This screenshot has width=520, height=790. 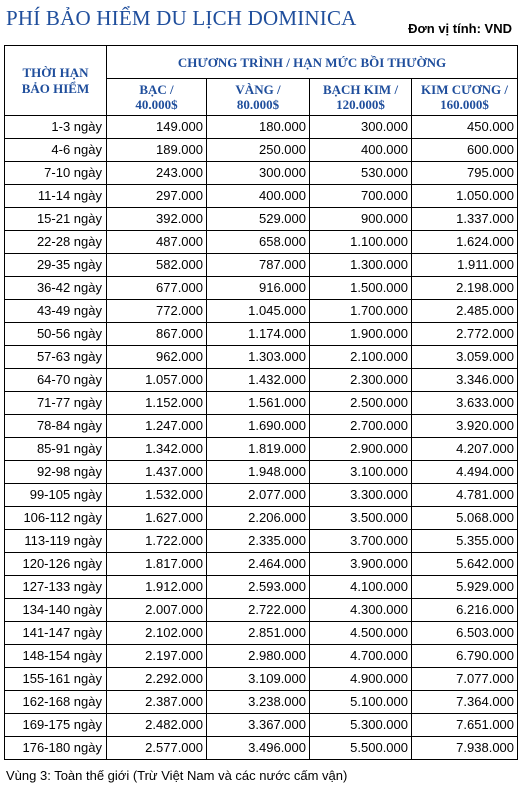 What do you see at coordinates (156, 426) in the screenshot?
I see `premium-cell: 1.247.000` at bounding box center [156, 426].